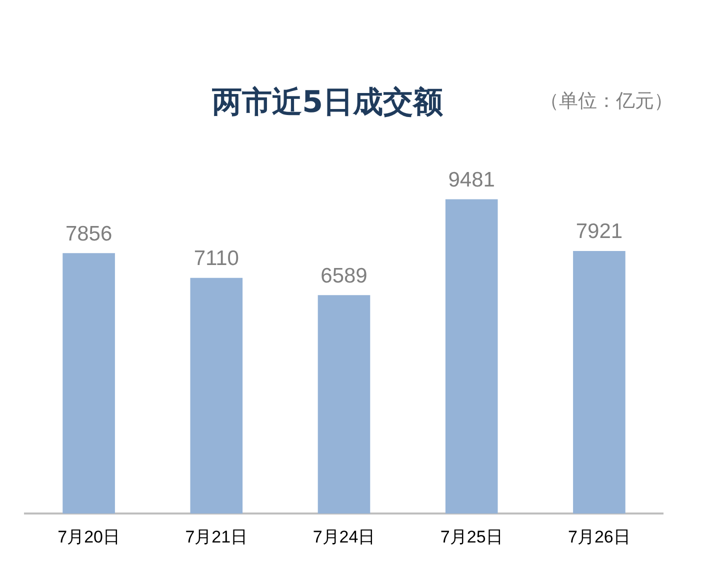 The height and width of the screenshot is (570, 713). I want to click on chart-title: 两市近5日成交额, so click(327, 102).